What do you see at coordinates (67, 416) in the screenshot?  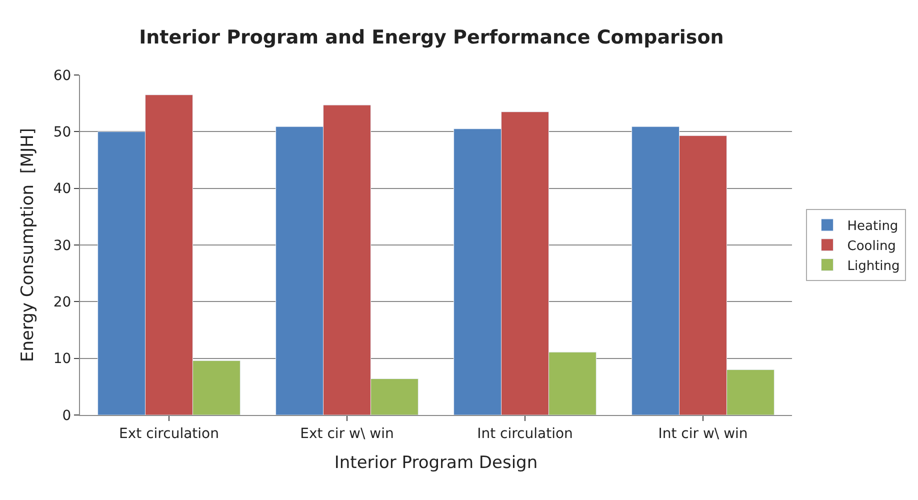 I see `y-tick-label: 0` at bounding box center [67, 416].